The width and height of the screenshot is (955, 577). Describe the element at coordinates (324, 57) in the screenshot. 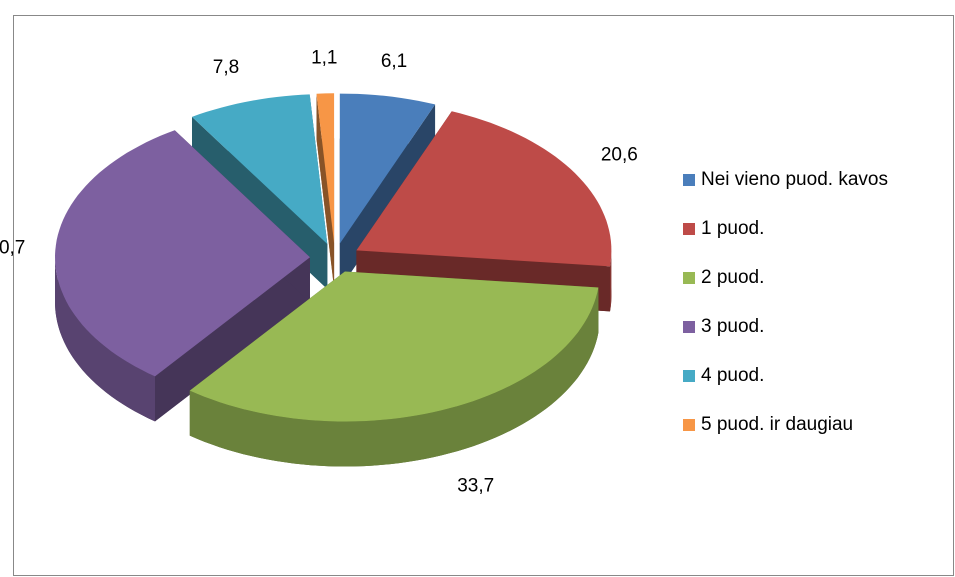

I see `data-label: 1,1` at that location.